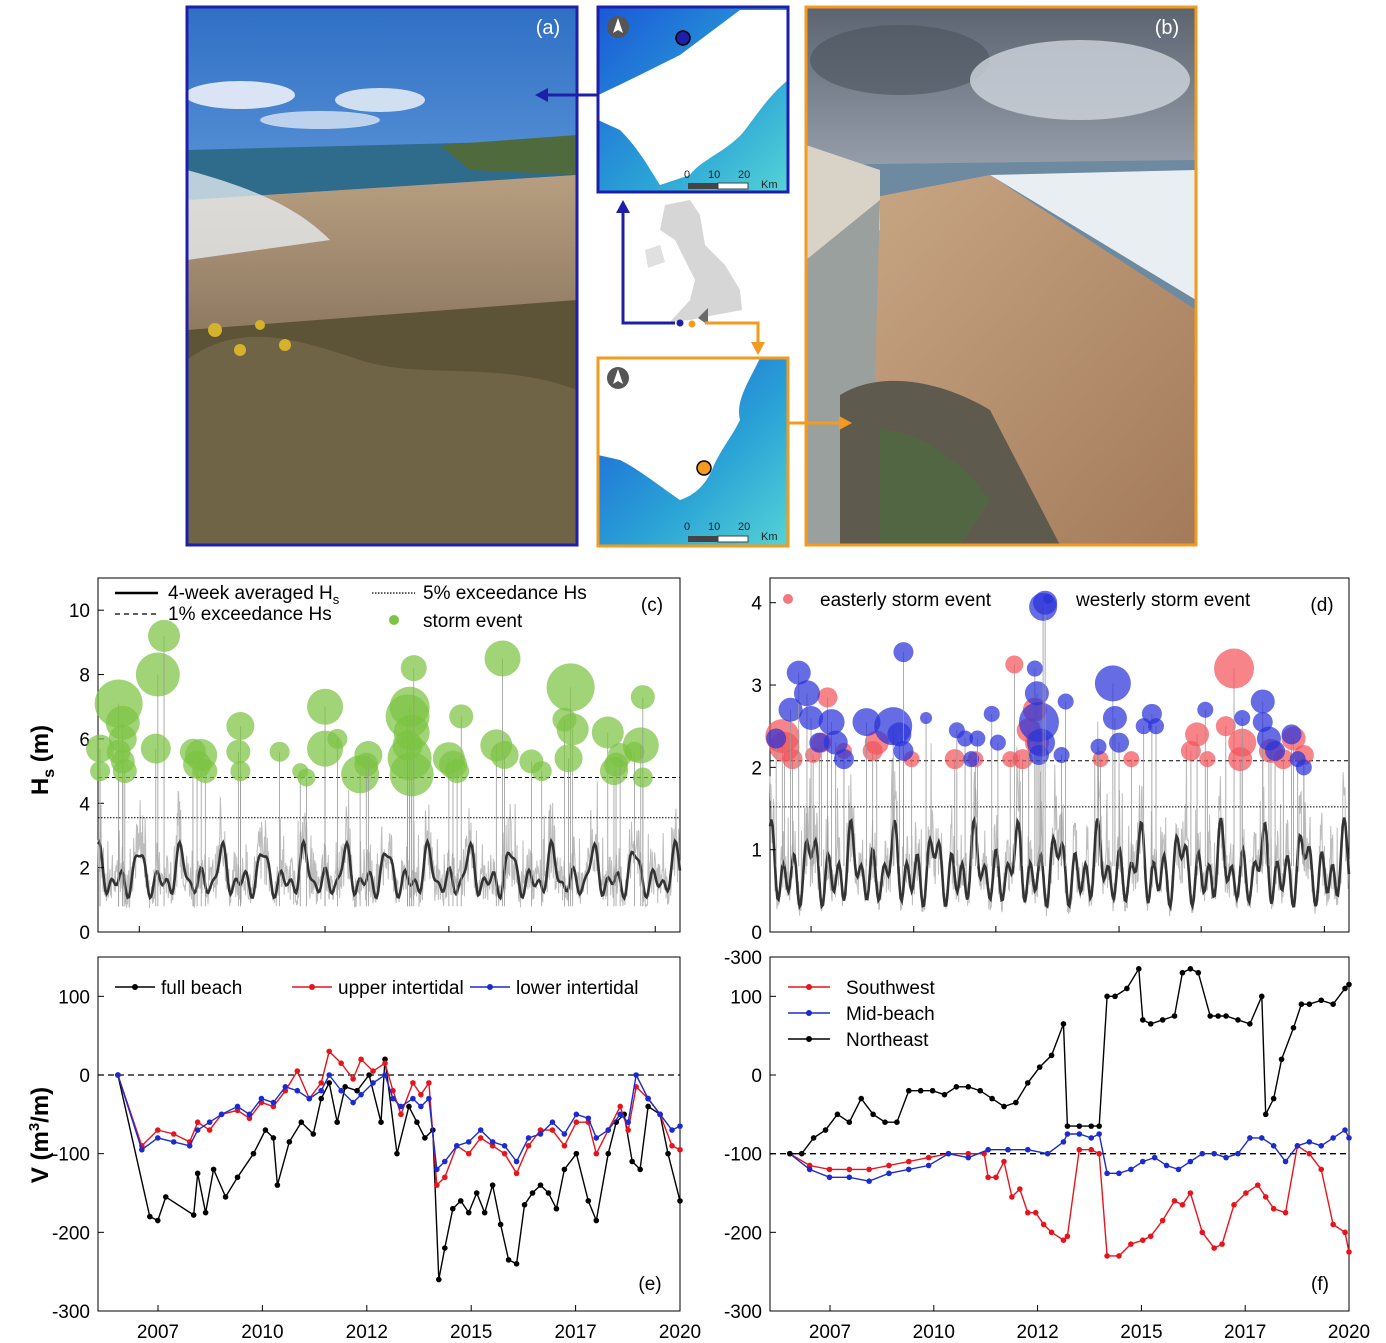 This screenshot has width=1386, height=1343. Describe the element at coordinates (652, 605) in the screenshot. I see `panel-label-c: (c)` at that location.